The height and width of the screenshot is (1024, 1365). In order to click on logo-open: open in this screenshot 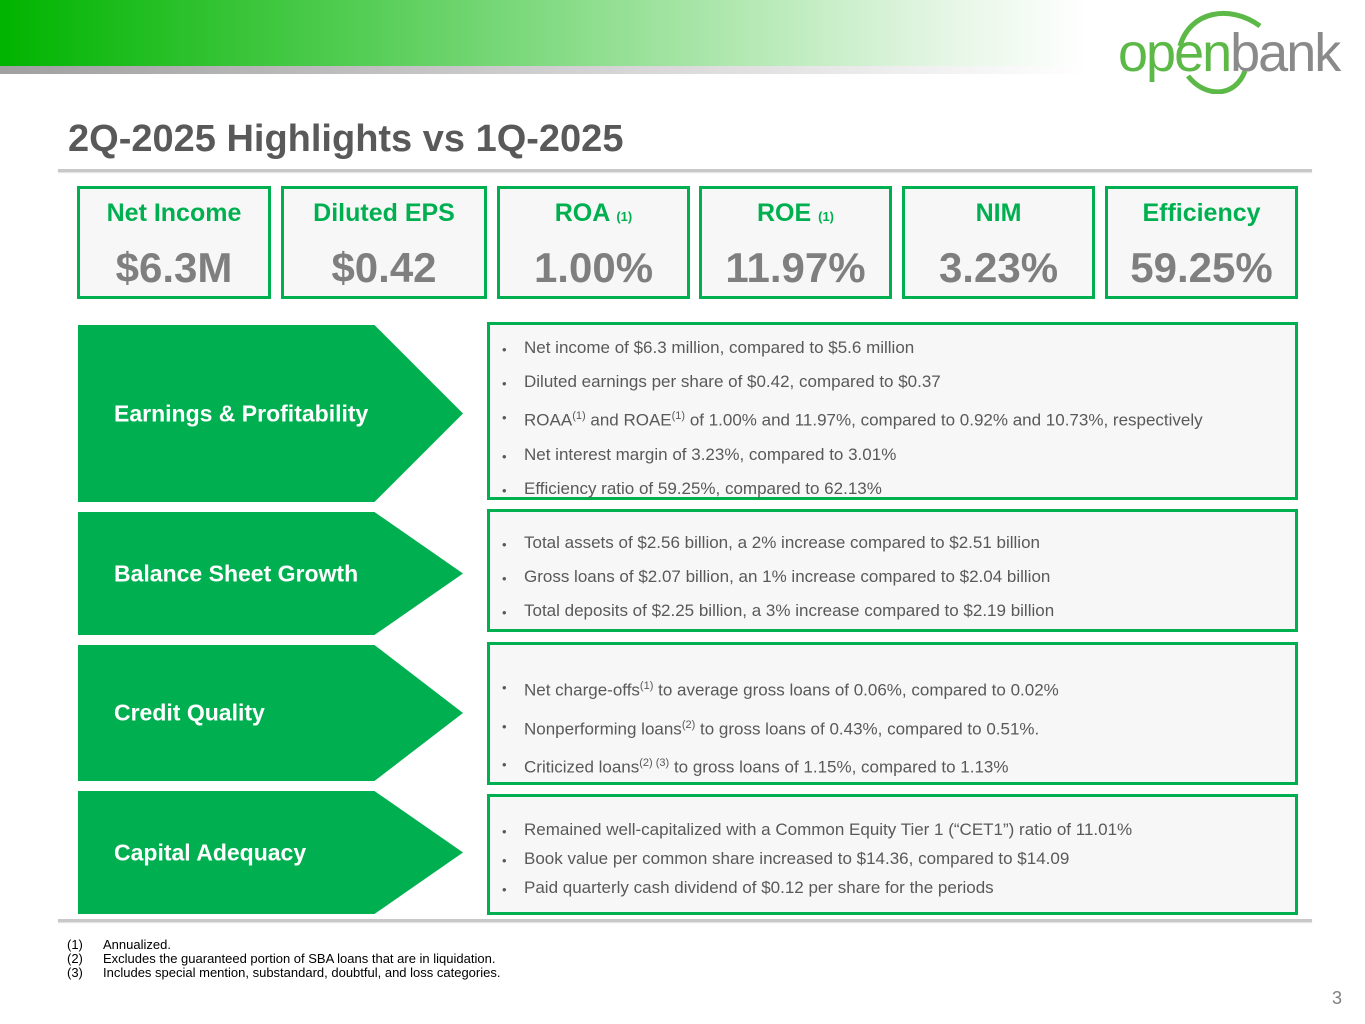, I will do `click(1175, 53)`.